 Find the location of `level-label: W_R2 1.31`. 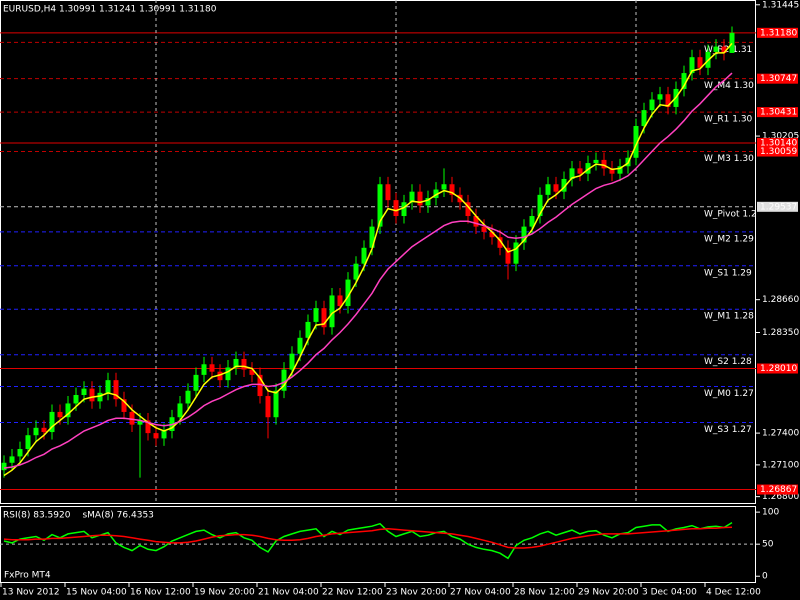

level-label: W_R2 1.31 is located at coordinates (728, 50).